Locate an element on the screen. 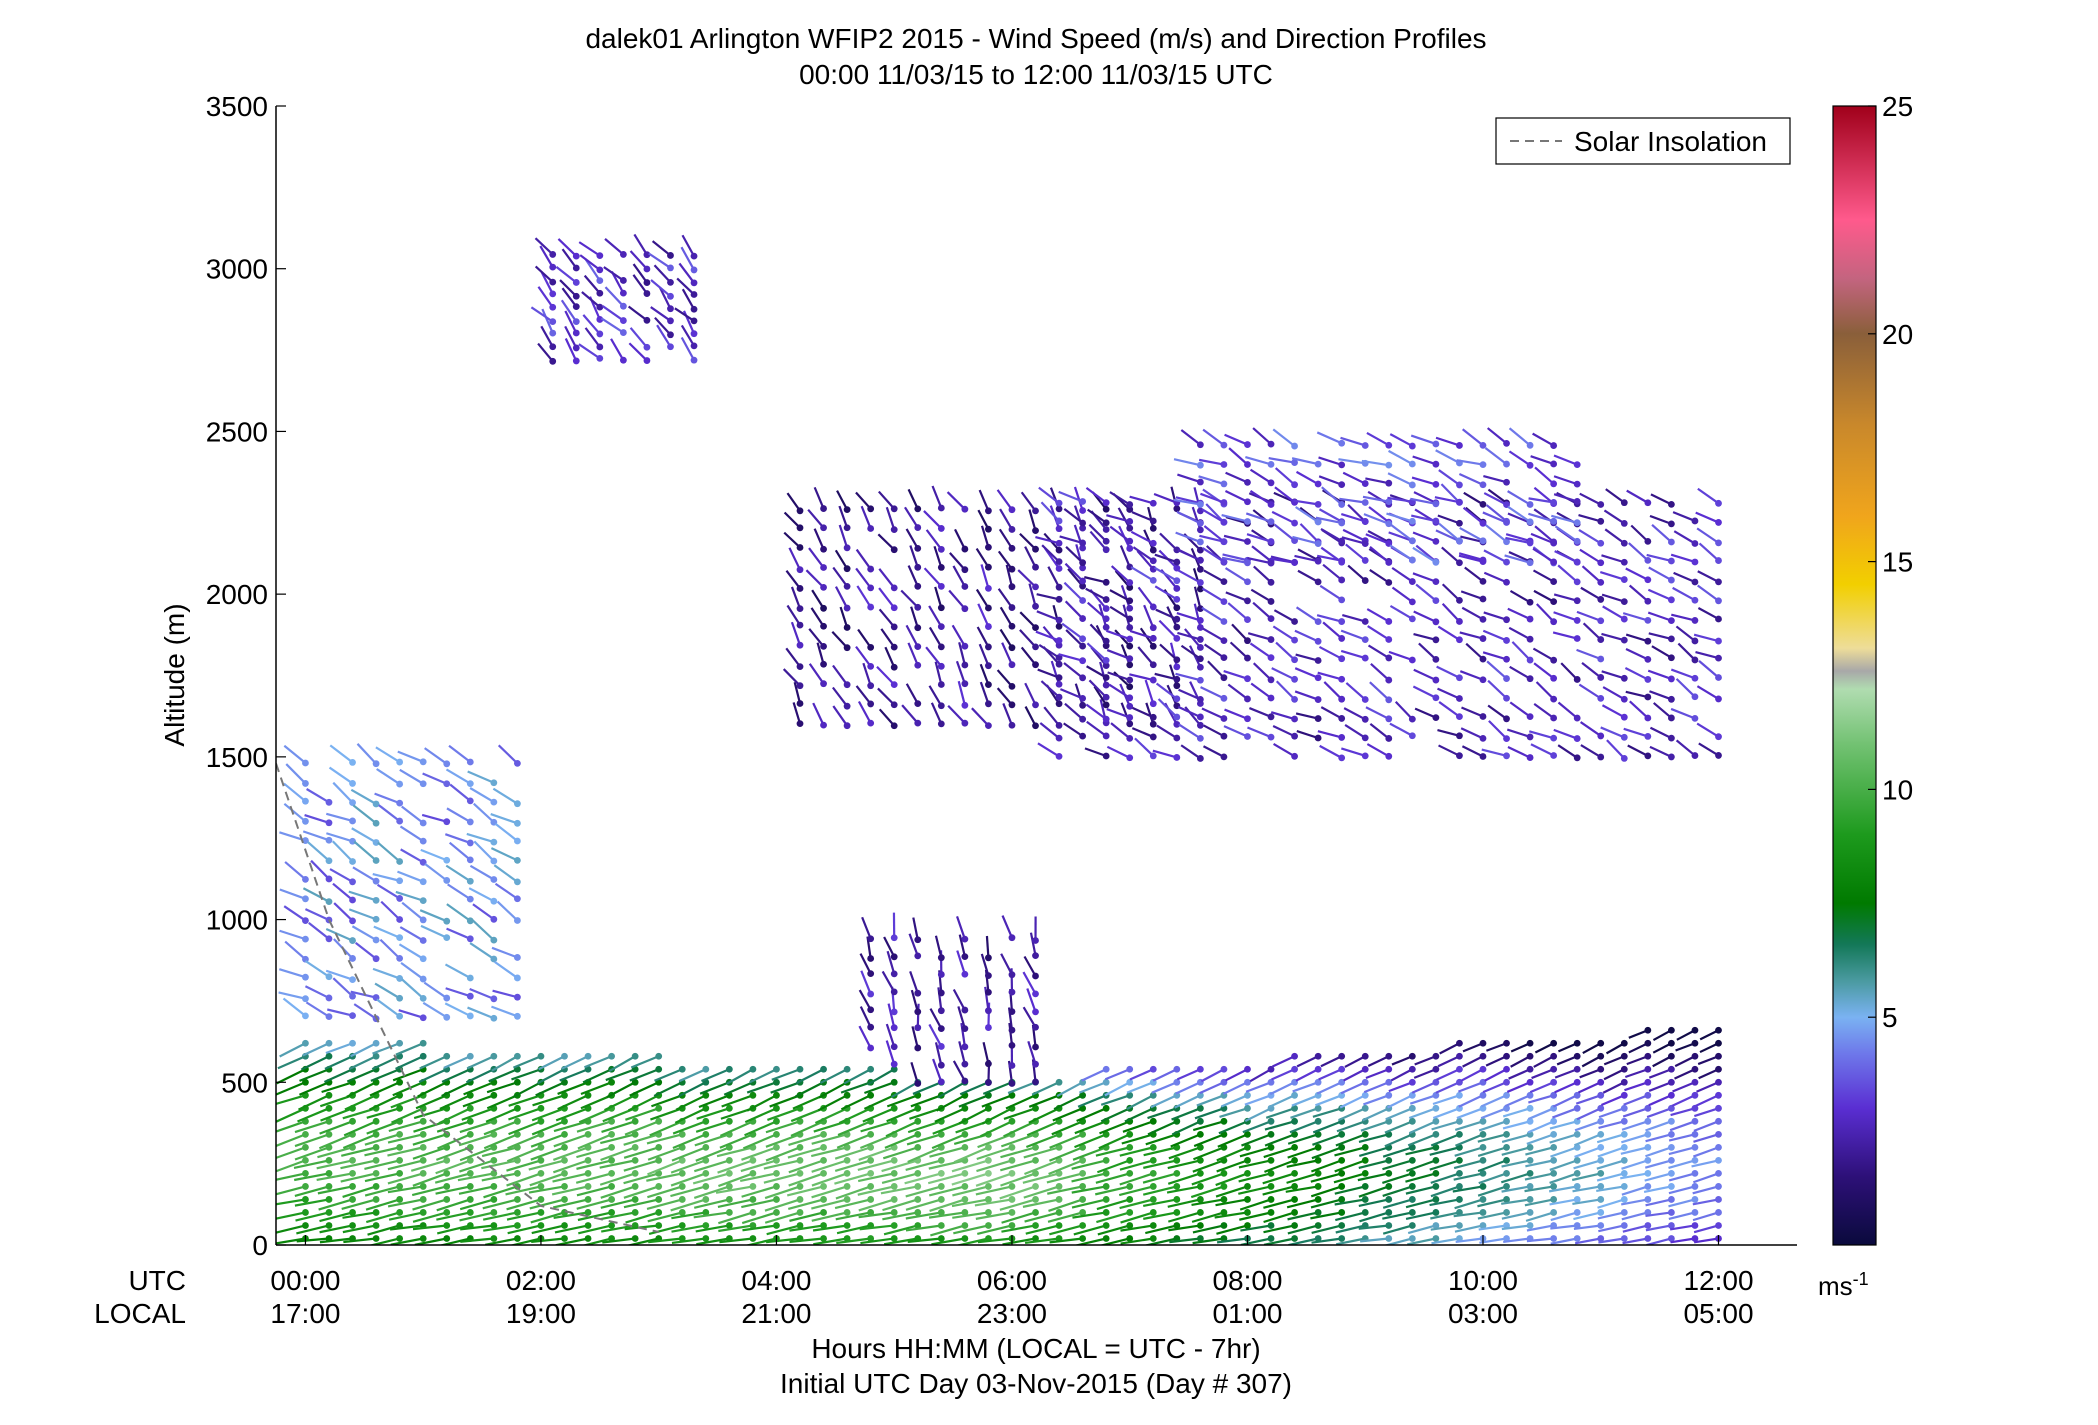  x-row-label-local: LOCAL is located at coordinates (140, 1313).